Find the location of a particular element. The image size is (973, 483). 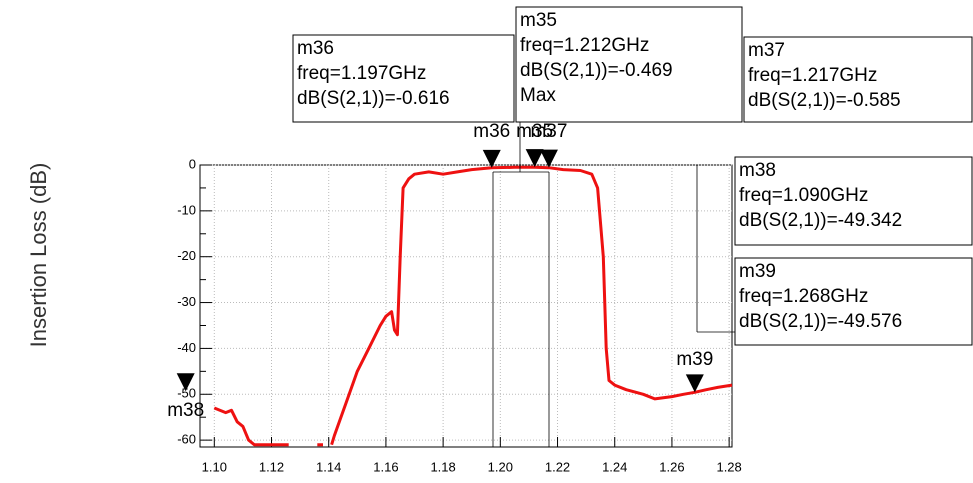

marker-text: dB(S(2,1))=-0.585 is located at coordinates (824, 100).